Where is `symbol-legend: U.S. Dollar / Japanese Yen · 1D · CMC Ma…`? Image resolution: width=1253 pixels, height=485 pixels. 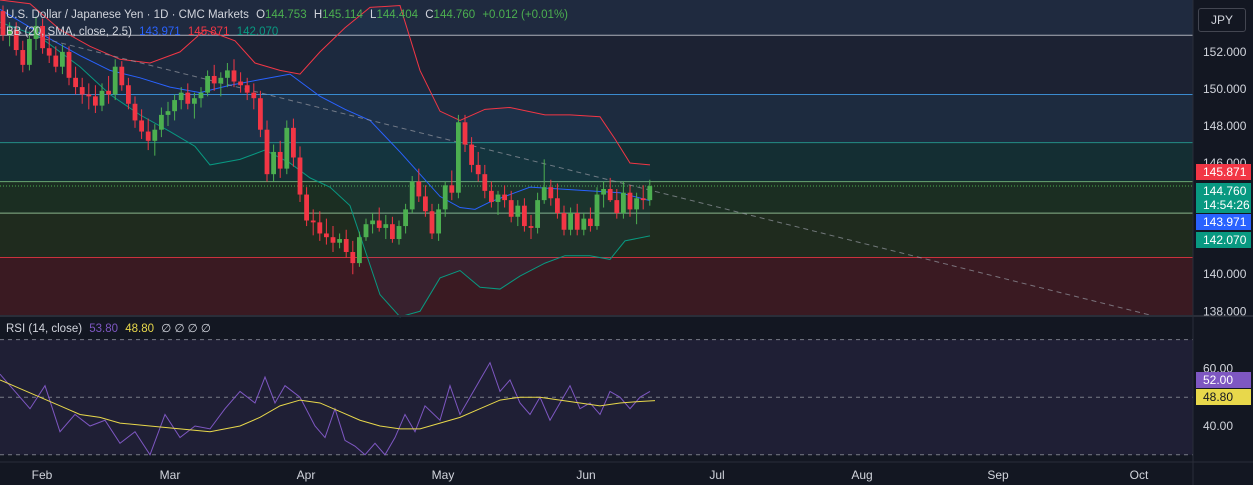
symbol-legend: U.S. Dollar / Japanese Yen · 1D · CMC Ma… is located at coordinates (289, 15).